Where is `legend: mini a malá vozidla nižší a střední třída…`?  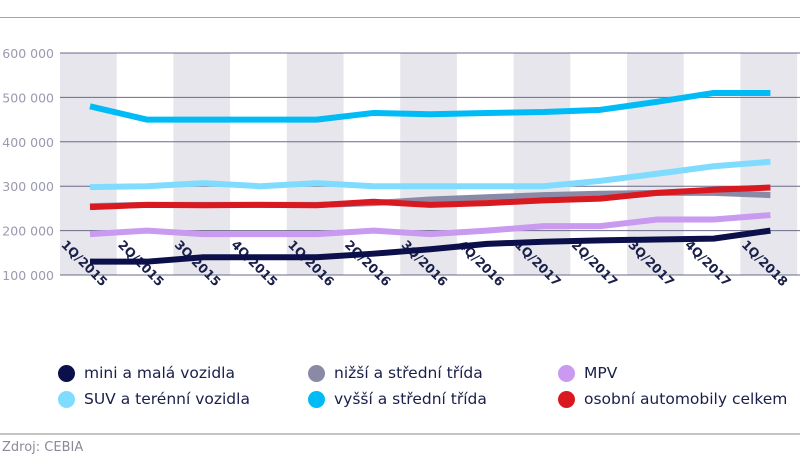 legend: mini a malá vozidla nižší a střední třída… is located at coordinates (428, 386).